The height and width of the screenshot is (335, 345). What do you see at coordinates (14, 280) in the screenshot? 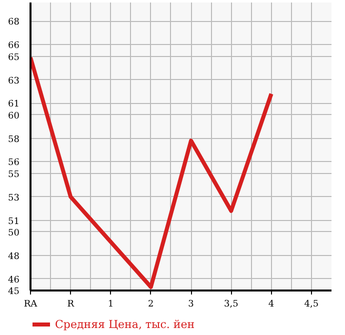
I see `y-tick-label: 46` at bounding box center [14, 280].